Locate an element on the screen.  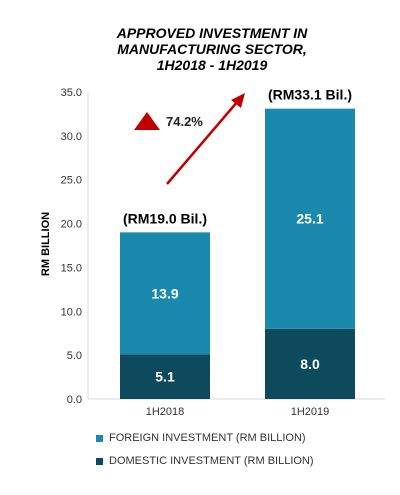
chart-title-line: MANUFACTURING SECTOR, is located at coordinates (212, 49).